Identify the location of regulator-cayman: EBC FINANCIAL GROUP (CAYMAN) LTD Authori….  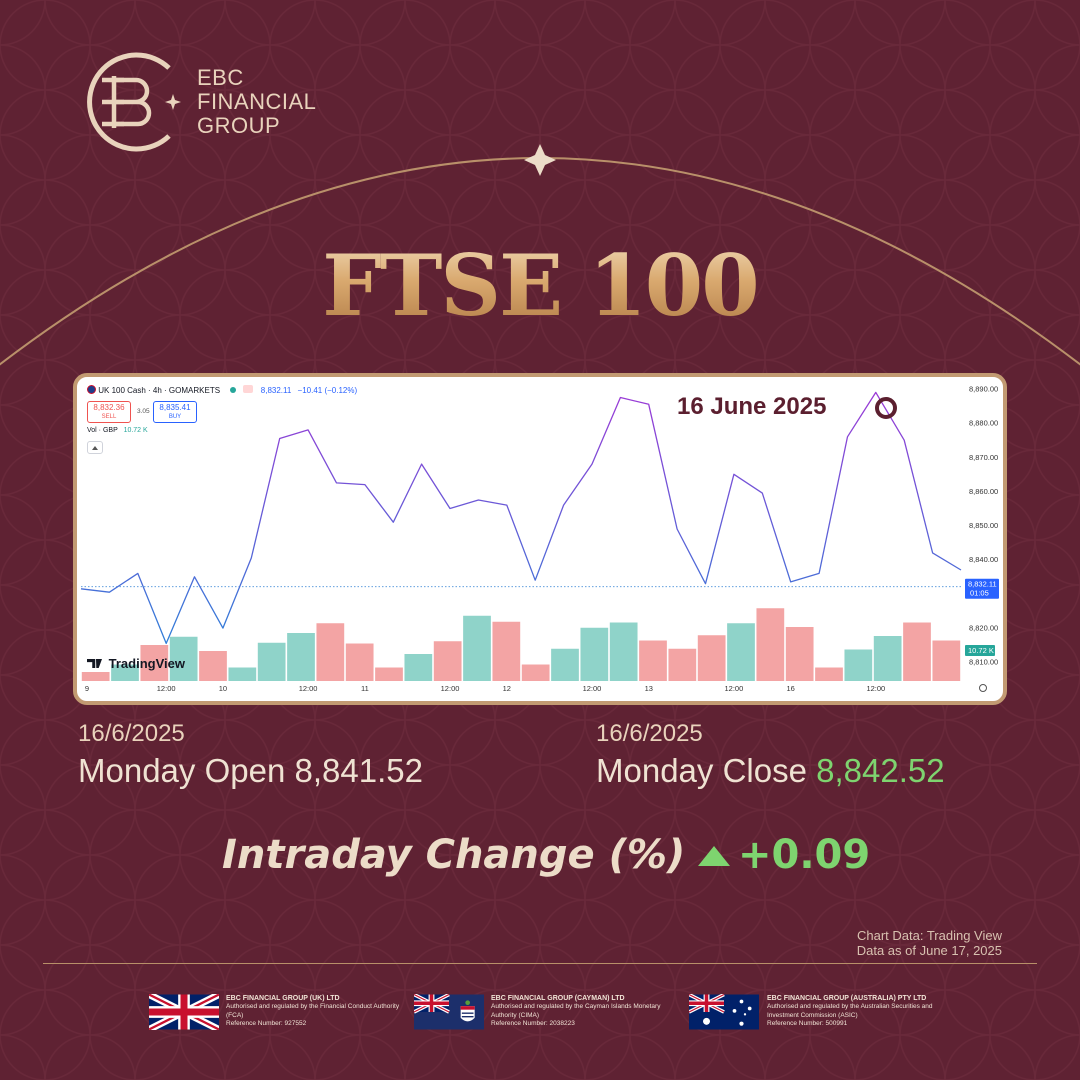
(586, 1011).